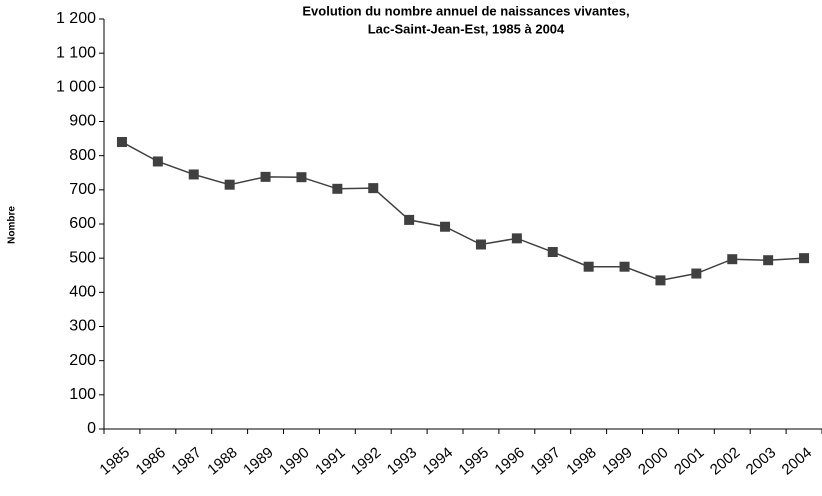  I want to click on x-tick-label: 1988, so click(222, 461).